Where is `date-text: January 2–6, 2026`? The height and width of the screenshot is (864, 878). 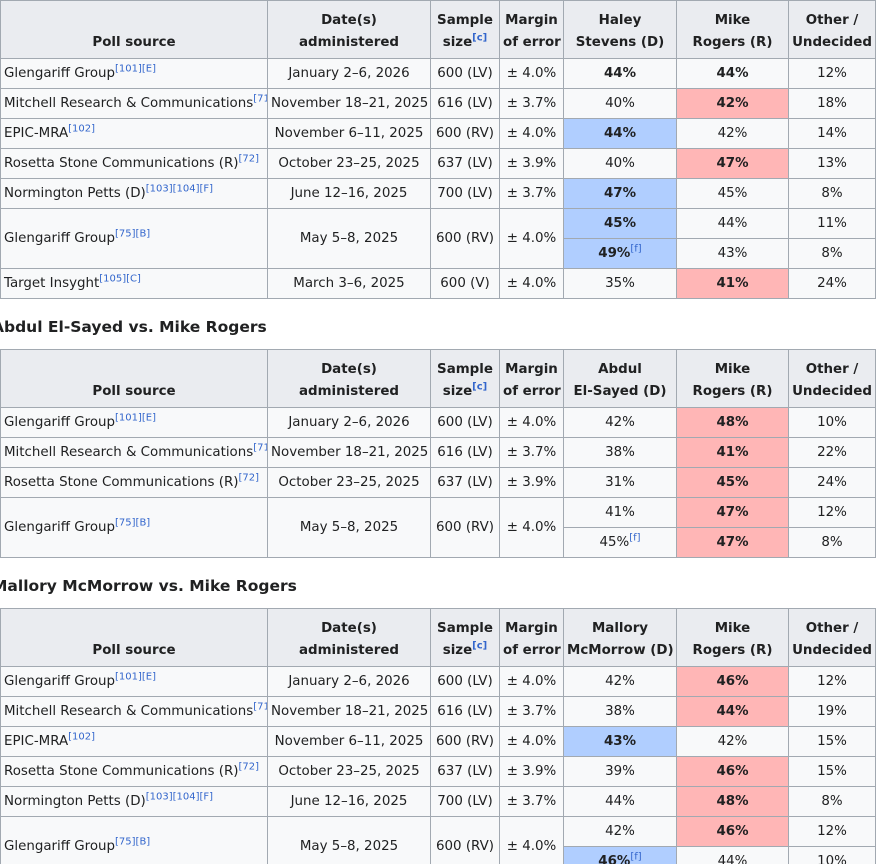 date-text: January 2–6, 2026 is located at coordinates (349, 422).